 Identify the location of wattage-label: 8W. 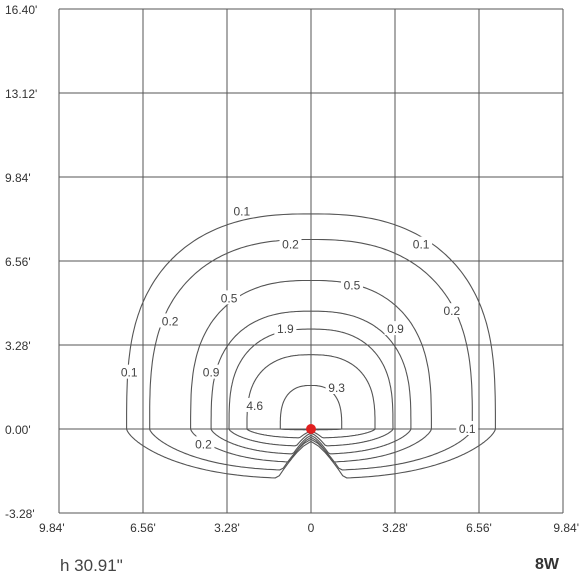
(547, 564).